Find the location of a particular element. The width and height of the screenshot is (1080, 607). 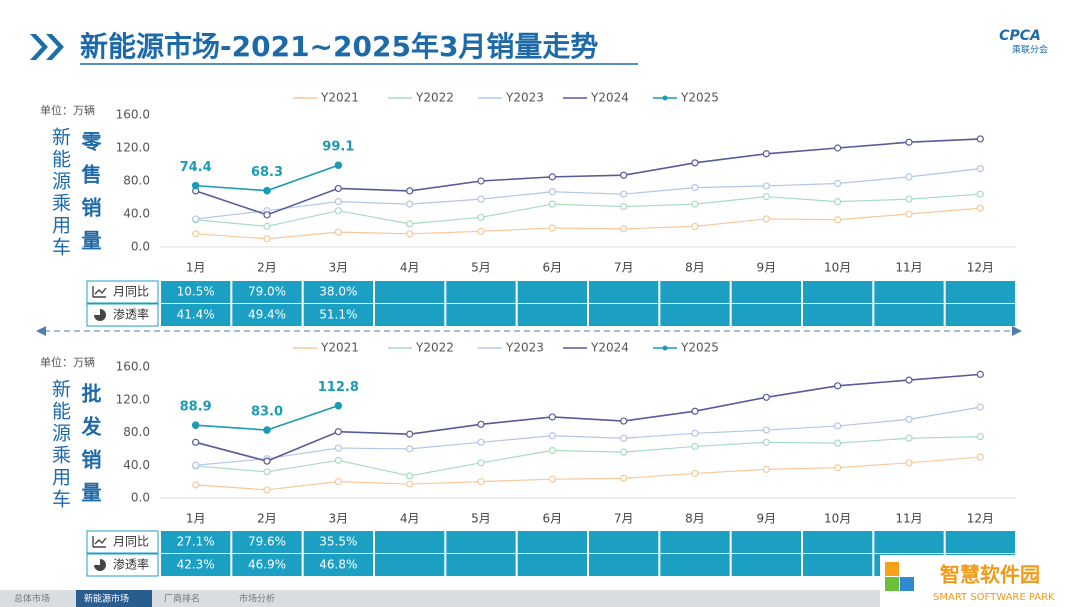

logo-sub: 乘联分会 is located at coordinates (1030, 50).